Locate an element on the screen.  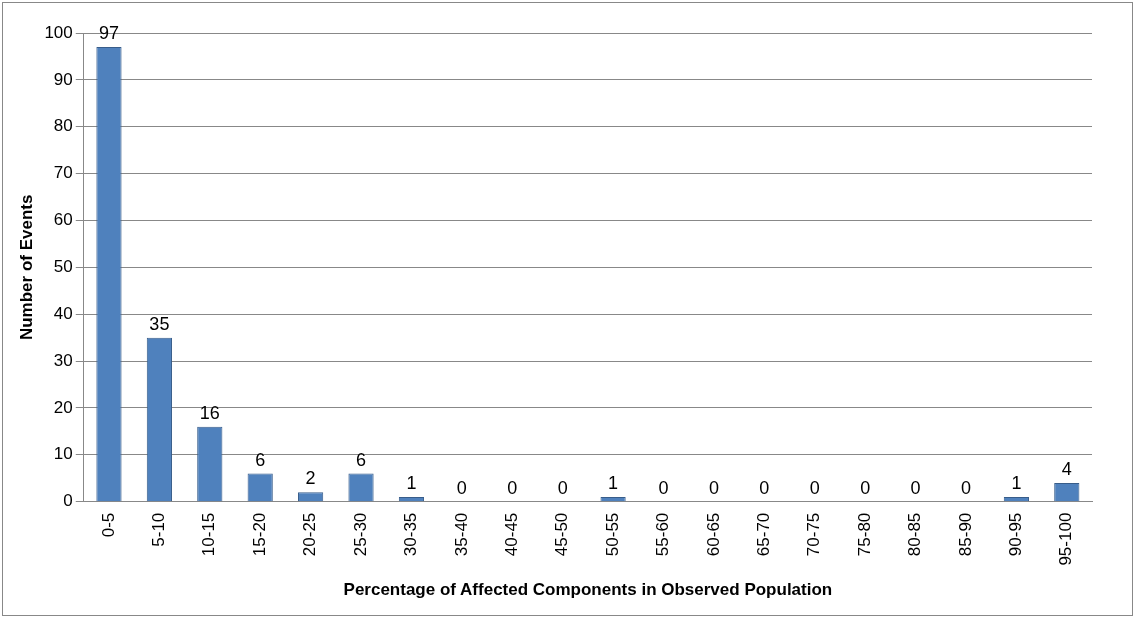
x-tick-label: 20-25 is located at coordinates (310, 534).